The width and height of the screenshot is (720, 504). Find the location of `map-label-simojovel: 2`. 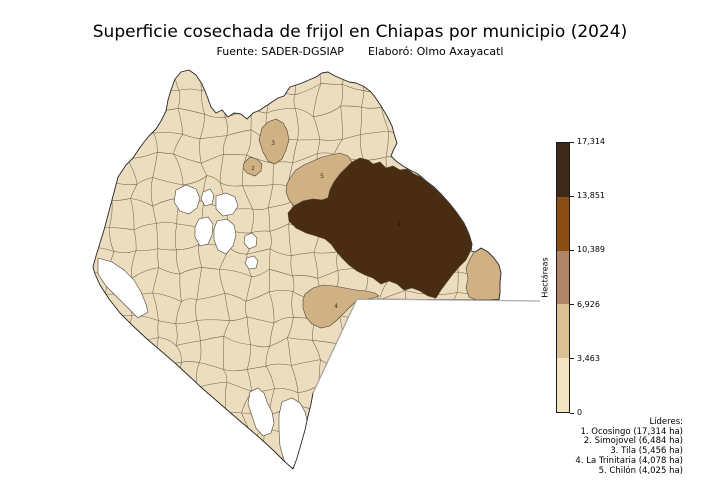

map-label-simojovel: 2 is located at coordinates (252, 169).